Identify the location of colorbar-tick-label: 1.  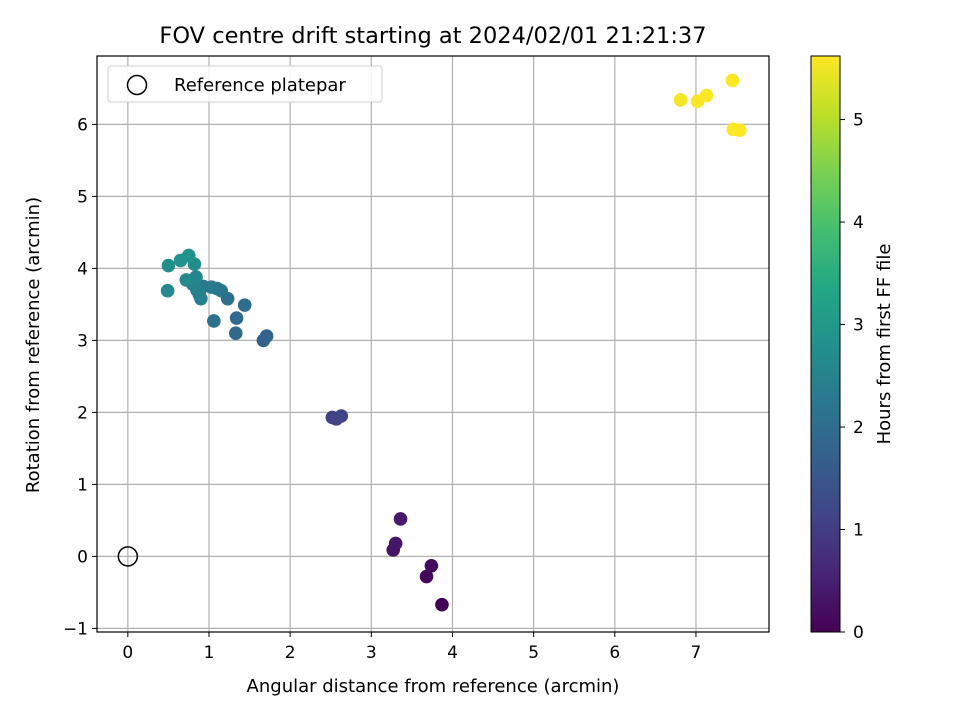
(858, 531).